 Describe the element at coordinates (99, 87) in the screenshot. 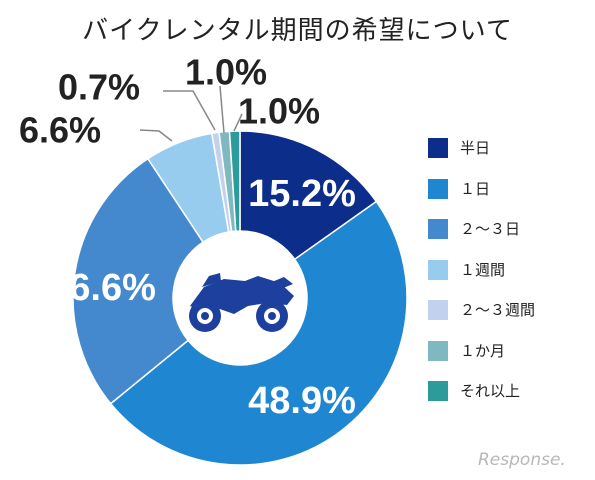

I see `data-label-2-3-weeks: 0.7%` at that location.